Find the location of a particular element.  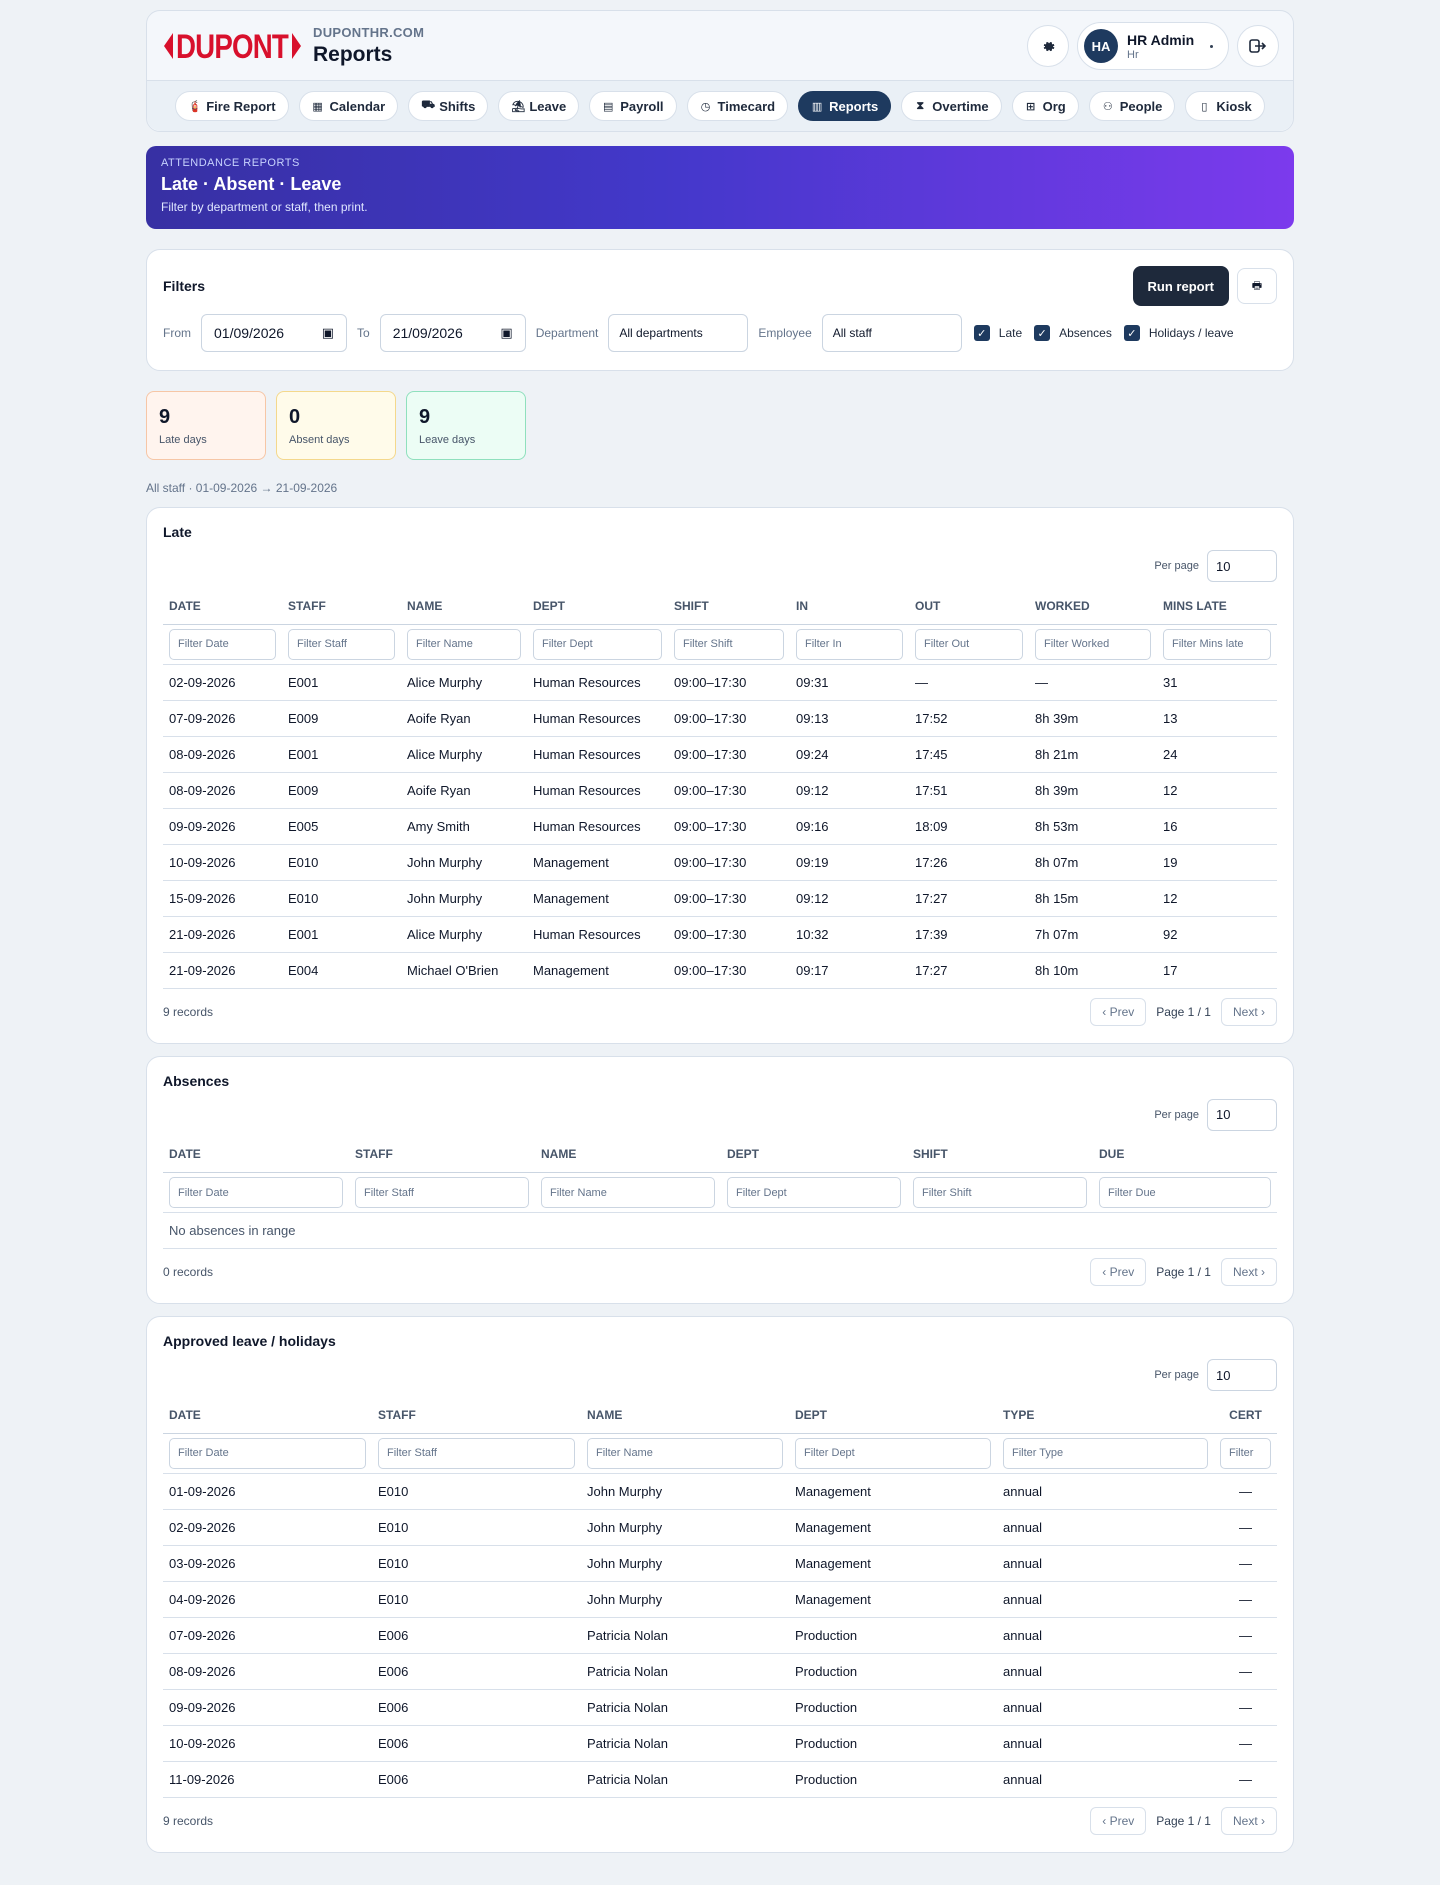

column-header: IN is located at coordinates (849, 606).